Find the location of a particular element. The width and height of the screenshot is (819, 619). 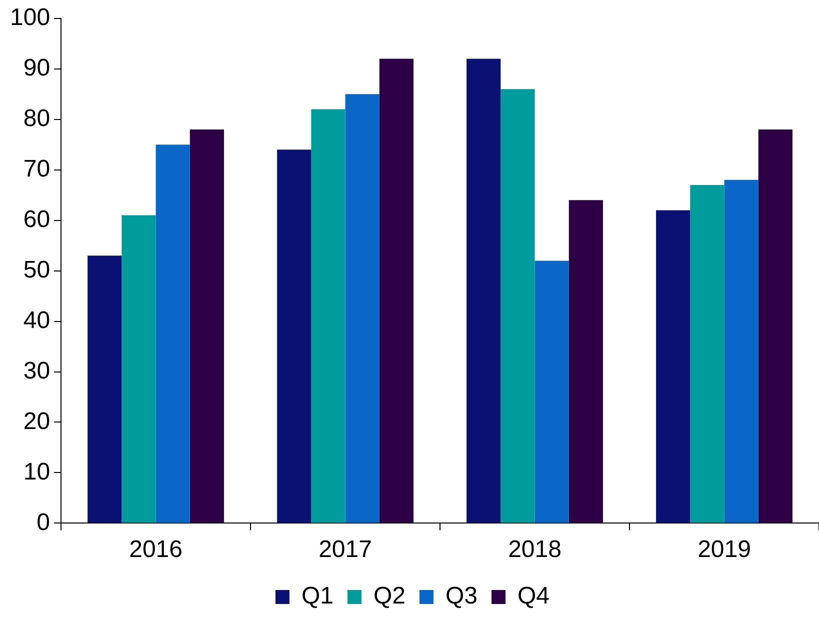

legend-label: Q3 is located at coordinates (462, 596).